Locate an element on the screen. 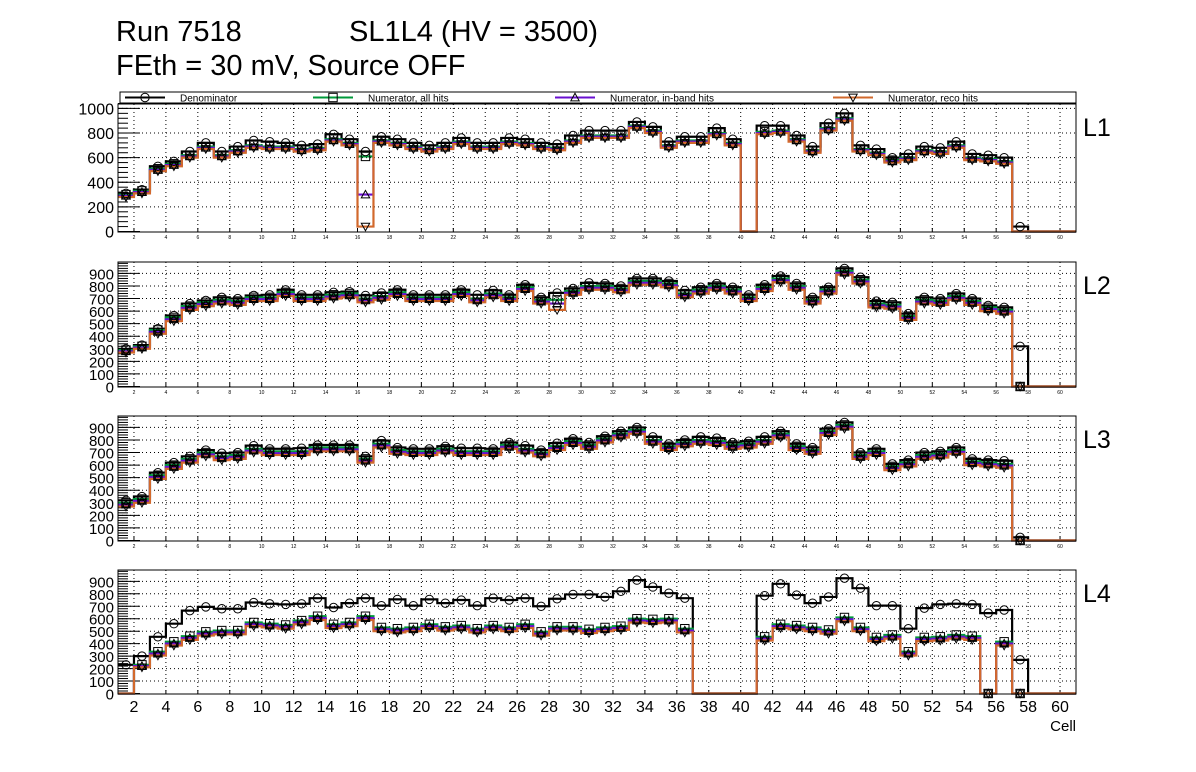  legend-marker-triangle-up-icon is located at coordinates (575, 97).